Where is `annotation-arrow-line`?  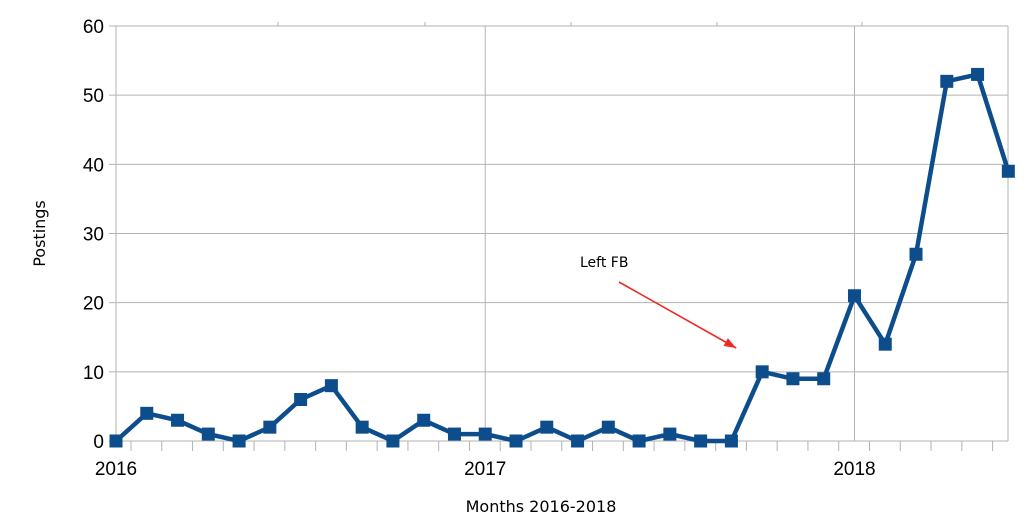
annotation-arrow-line is located at coordinates (677, 315).